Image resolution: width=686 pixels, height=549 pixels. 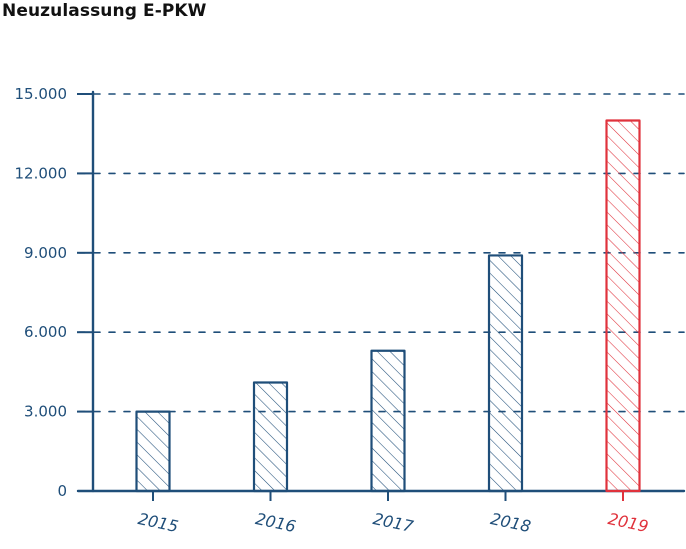 What do you see at coordinates (153, 451) in the screenshot?
I see `bar-2015` at bounding box center [153, 451].